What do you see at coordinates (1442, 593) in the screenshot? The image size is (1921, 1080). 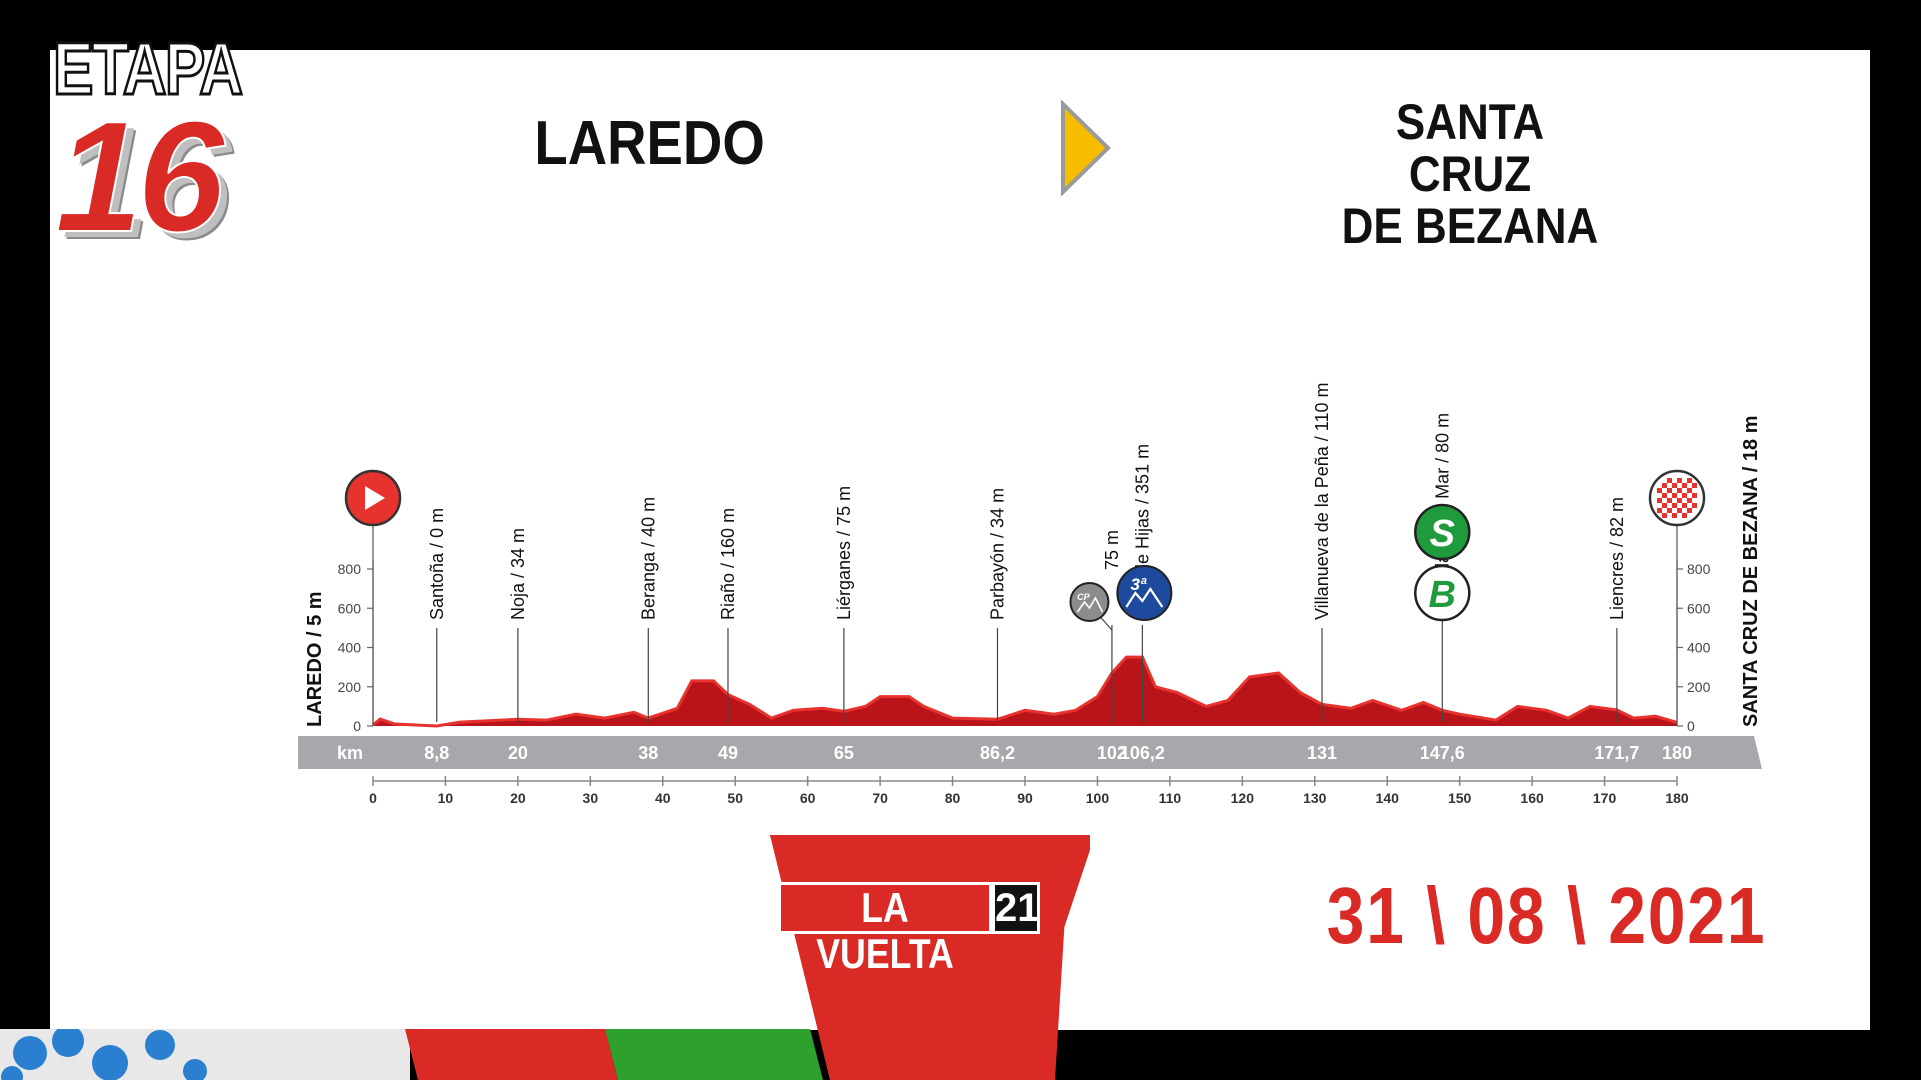 I see `bonus-icon` at bounding box center [1442, 593].